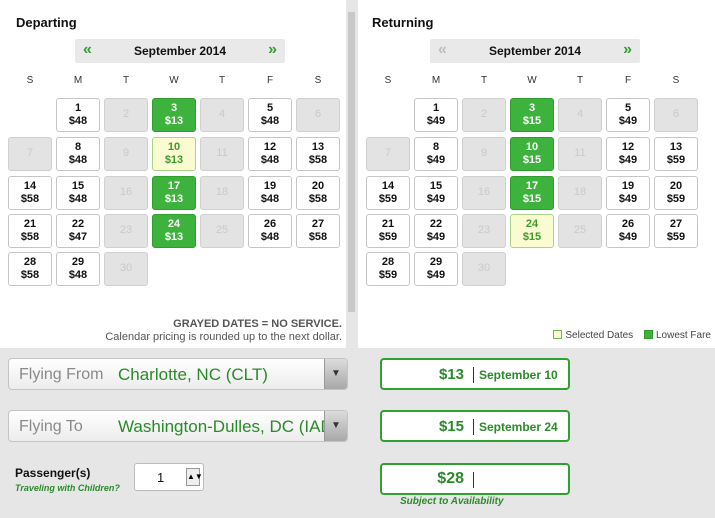  I want to click on returning-next-month-icon: », so click(627, 49).